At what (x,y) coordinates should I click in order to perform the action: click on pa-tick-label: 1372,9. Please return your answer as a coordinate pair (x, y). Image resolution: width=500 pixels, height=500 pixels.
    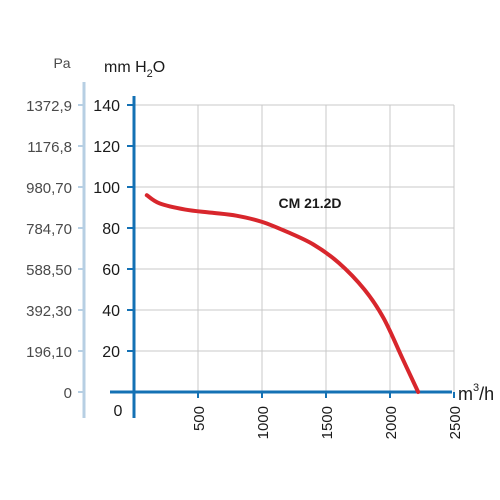
    Looking at the image, I should click on (49, 106).